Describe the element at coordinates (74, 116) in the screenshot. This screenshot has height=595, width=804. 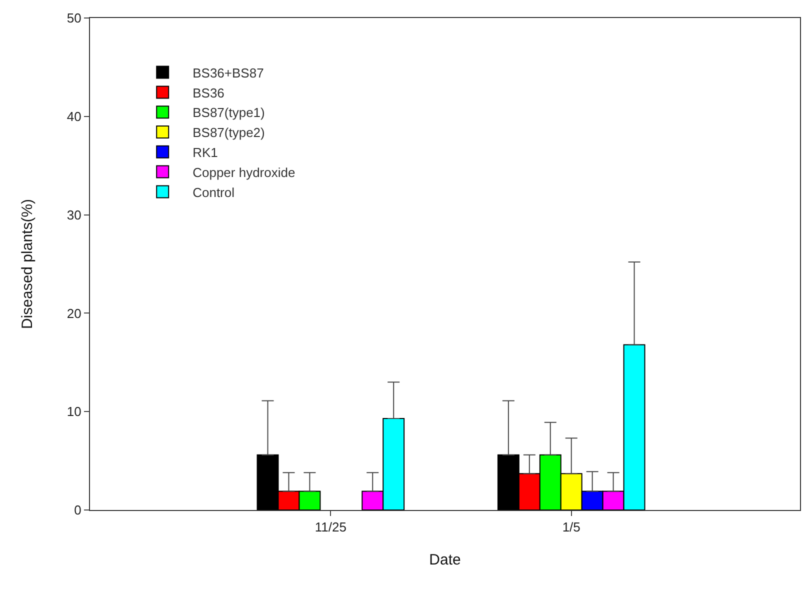
I see `y-tick-label: 40` at that location.